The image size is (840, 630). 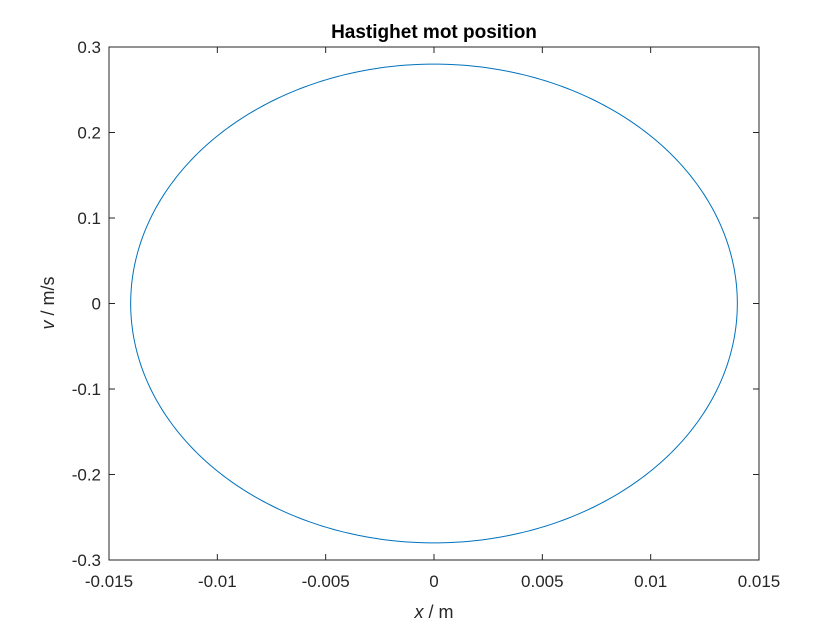 What do you see at coordinates (434, 32) in the screenshot?
I see `chart-title: Hastighet mot position` at bounding box center [434, 32].